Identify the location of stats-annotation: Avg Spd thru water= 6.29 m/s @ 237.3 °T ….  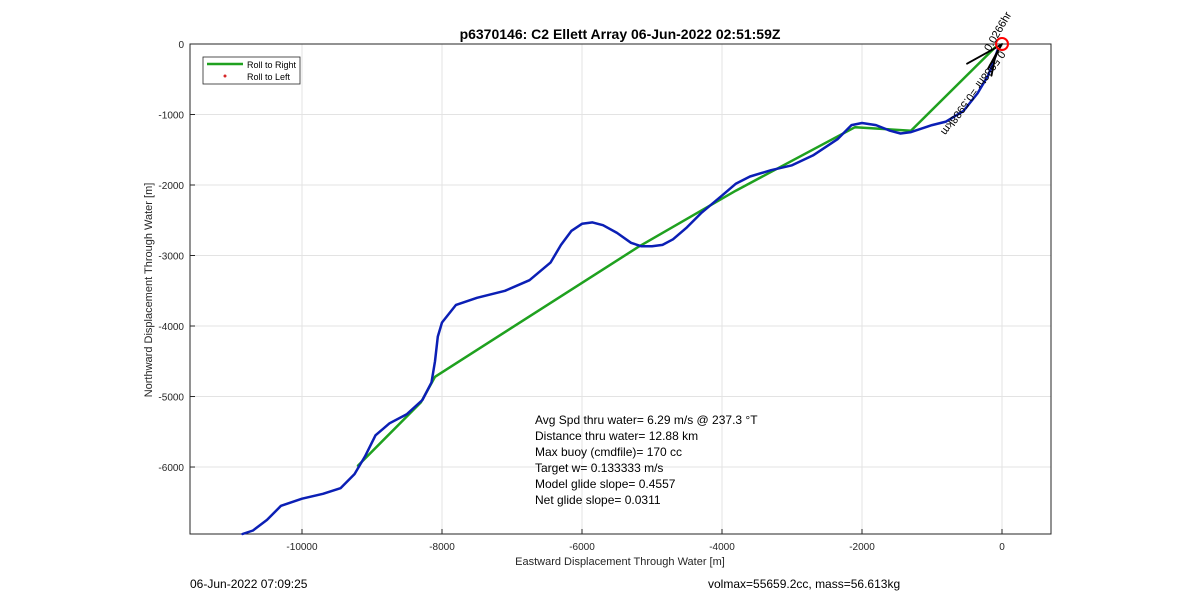
(646, 460).